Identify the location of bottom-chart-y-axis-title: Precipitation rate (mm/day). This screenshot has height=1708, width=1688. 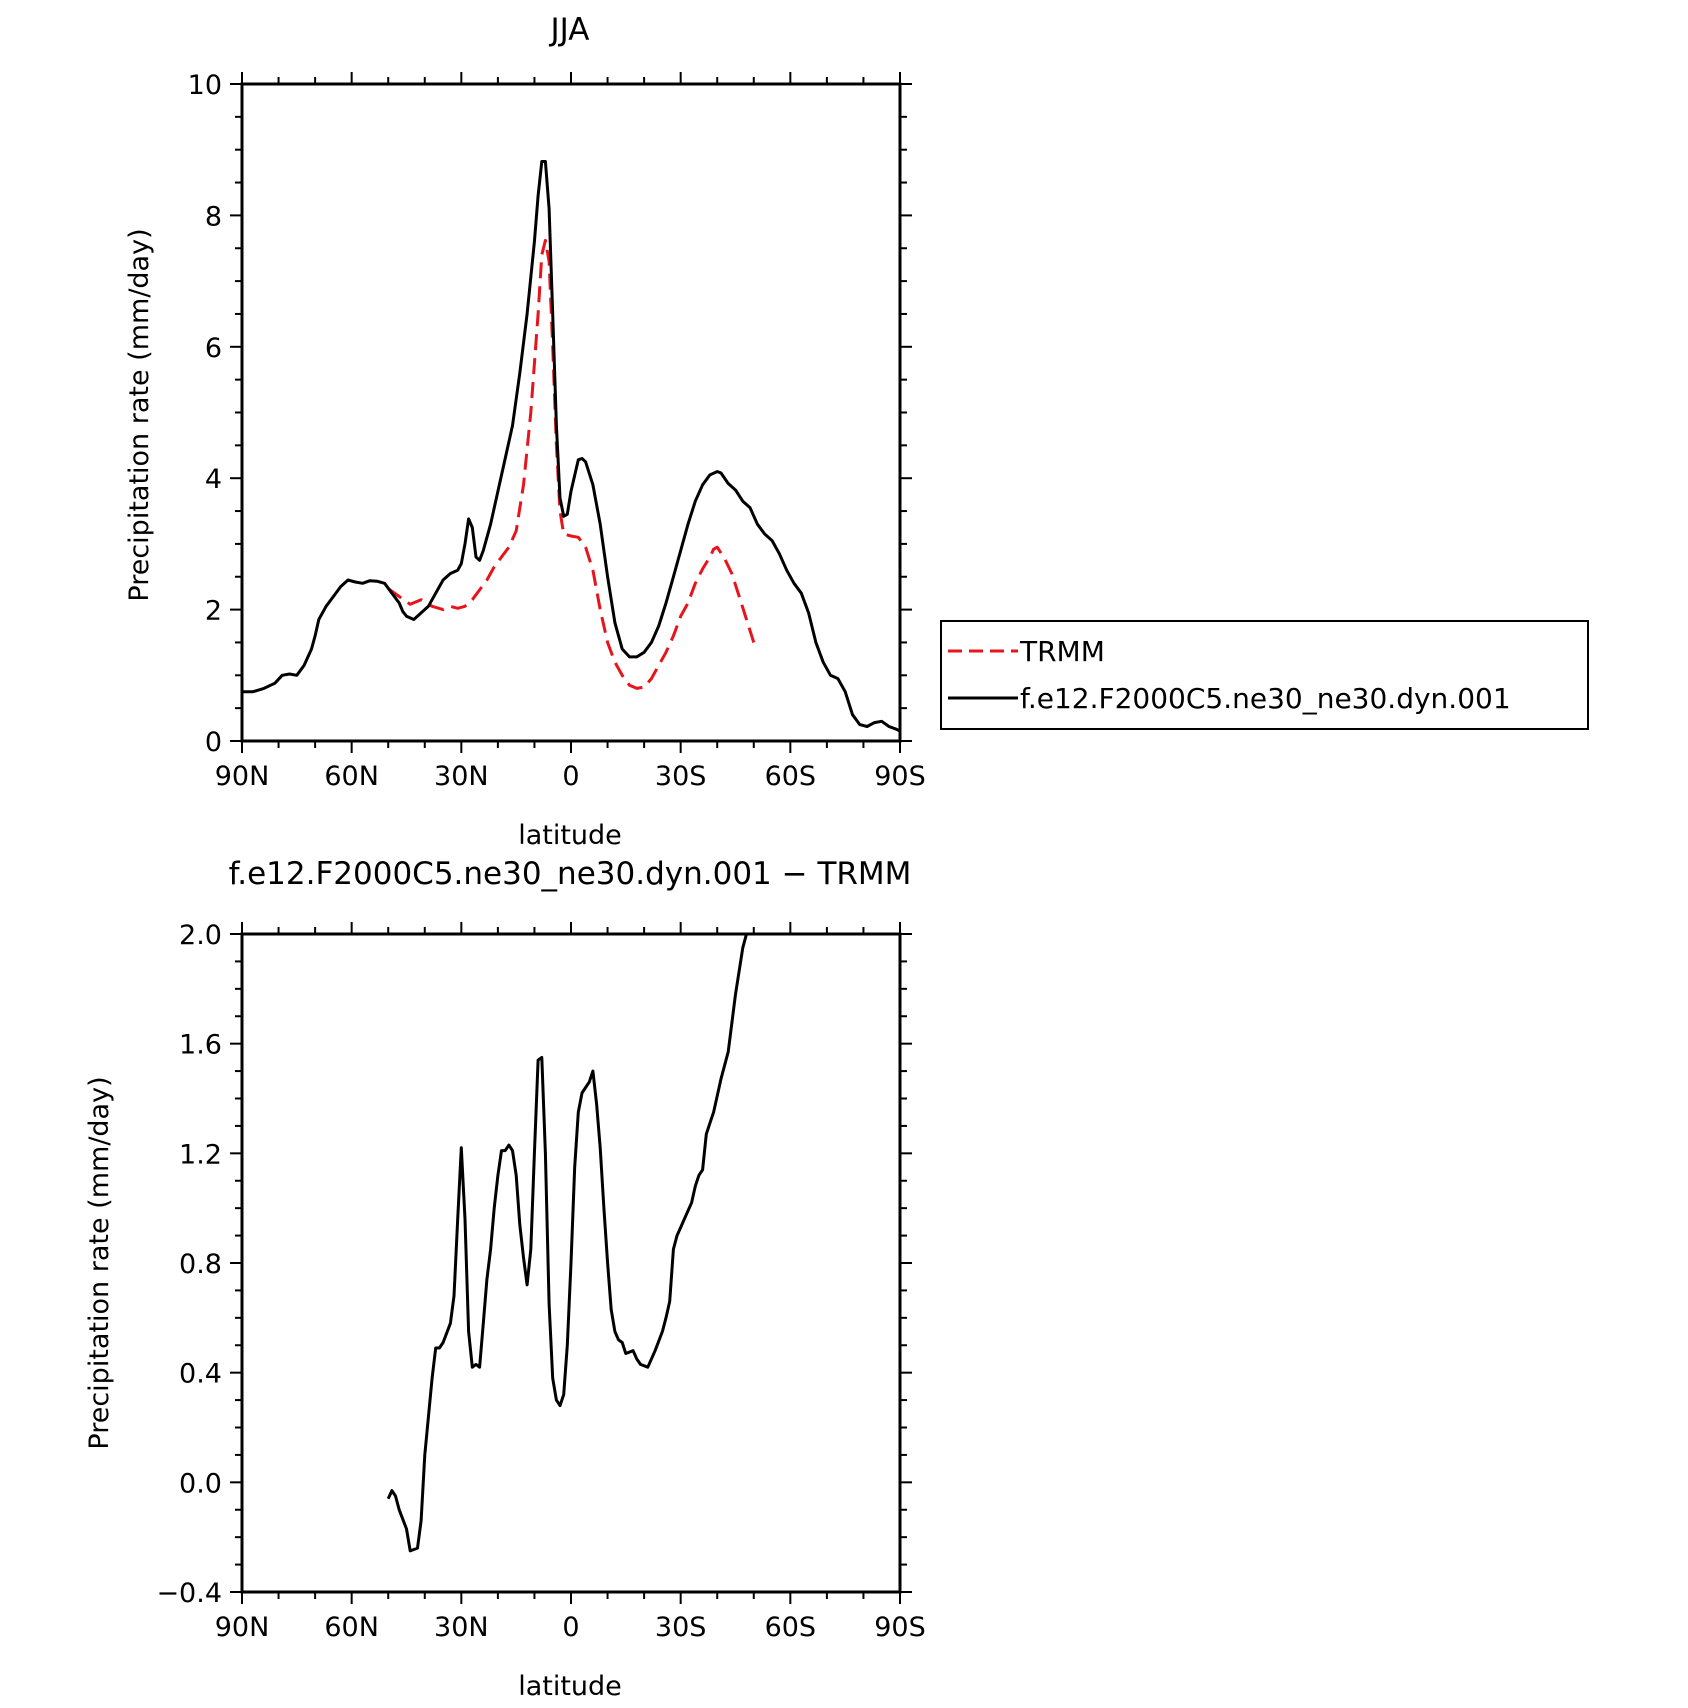
(99, 1262).